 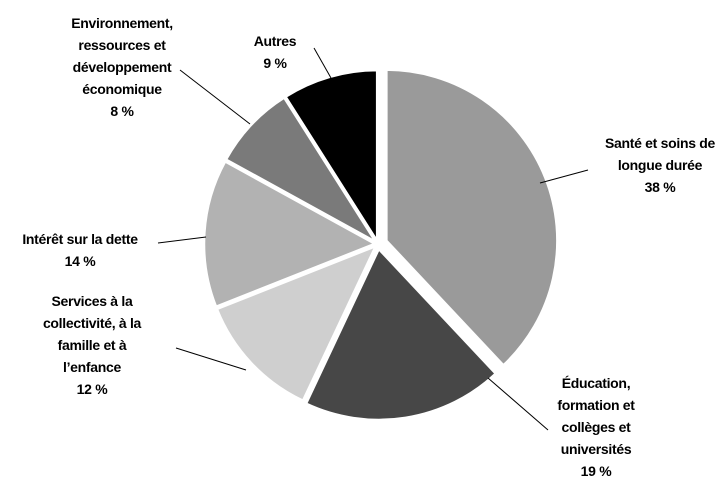 I want to click on value-label: 19 %, so click(x=596, y=471).